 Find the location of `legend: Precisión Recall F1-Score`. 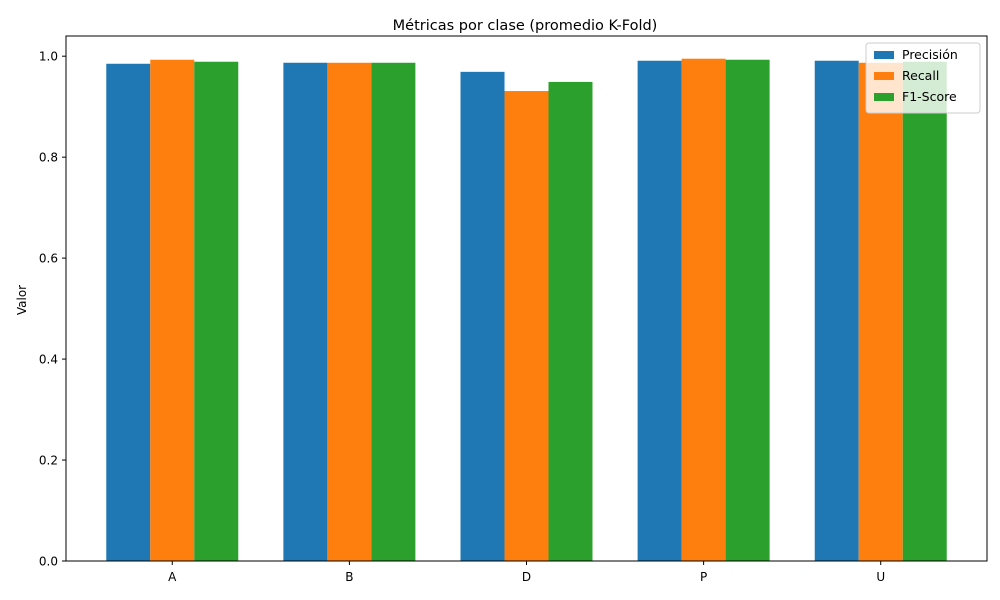

legend: Precisión Recall F1-Score is located at coordinates (923, 78).